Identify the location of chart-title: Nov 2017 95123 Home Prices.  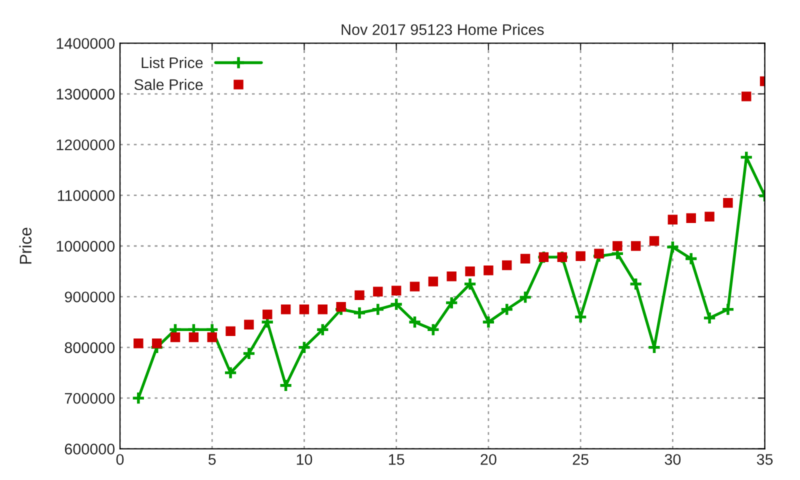
(443, 30).